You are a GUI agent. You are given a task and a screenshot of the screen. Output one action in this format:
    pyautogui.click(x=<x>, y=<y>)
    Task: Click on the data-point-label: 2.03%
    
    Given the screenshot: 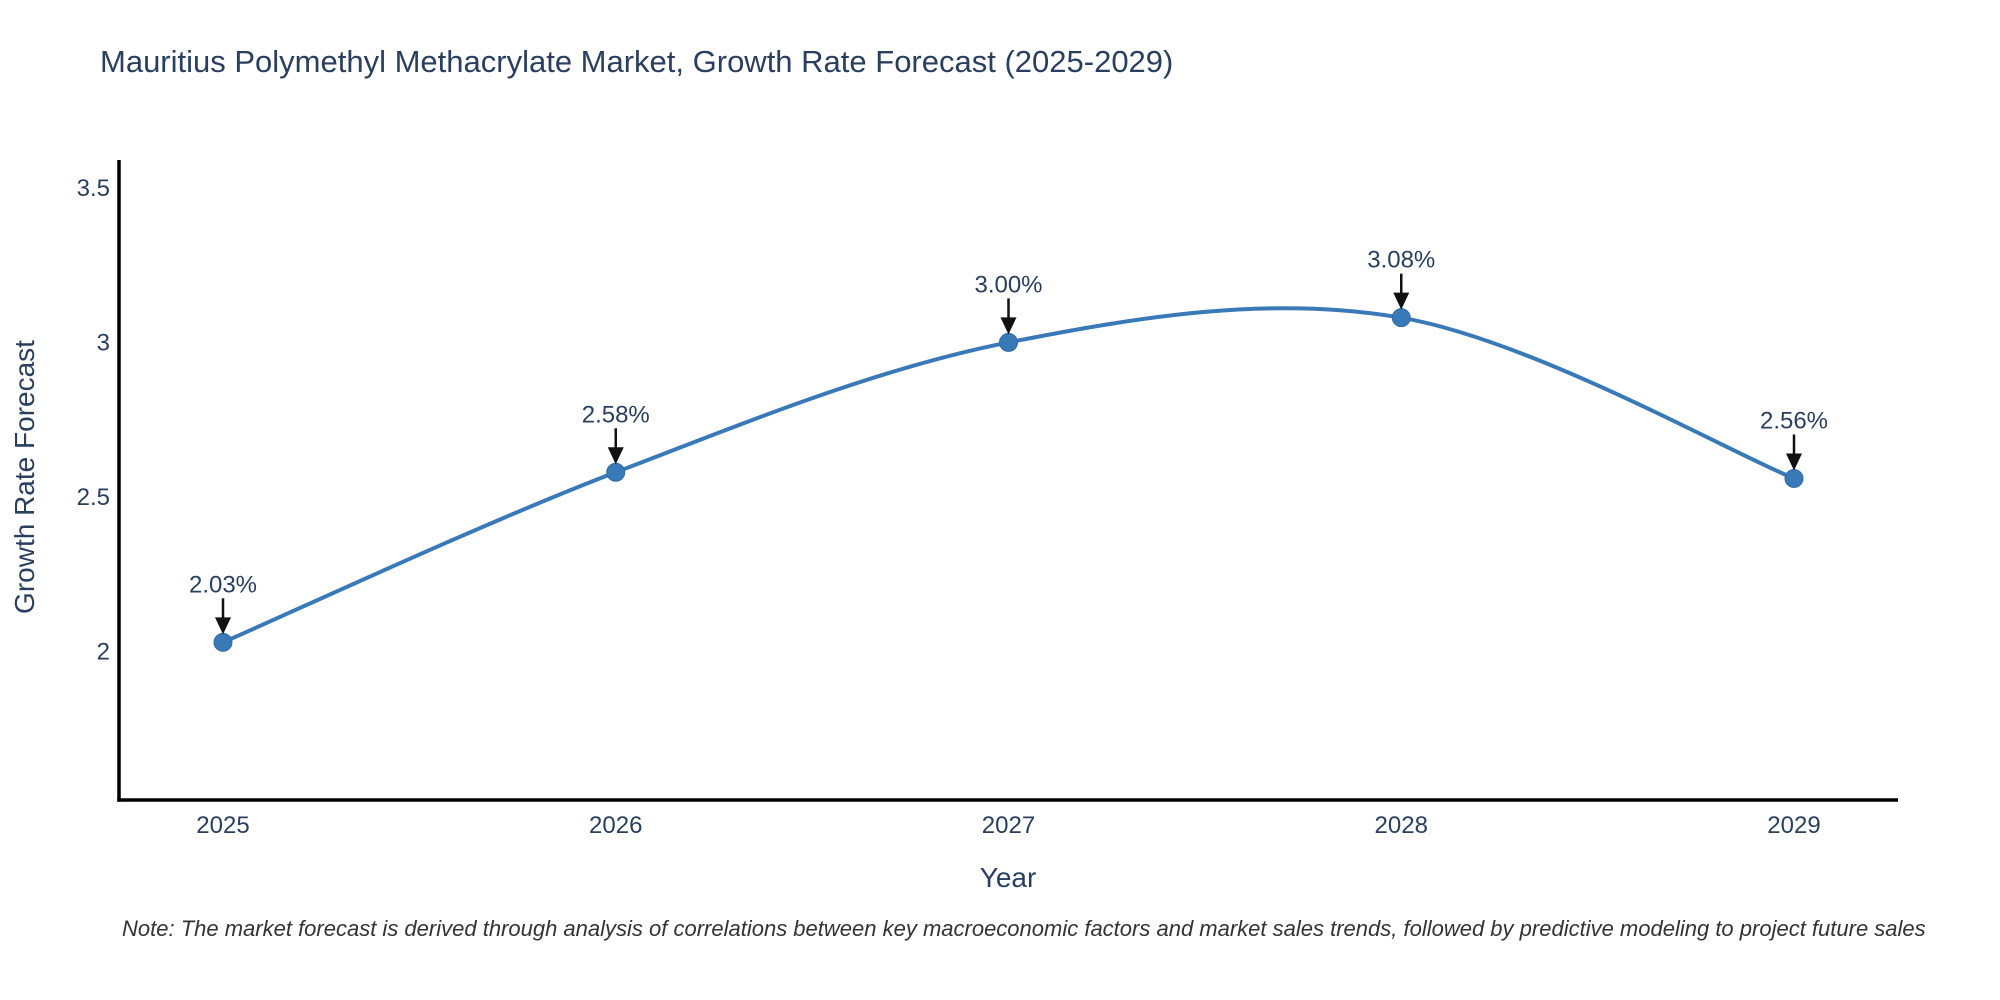 What is the action you would take?
    pyautogui.click(x=223, y=584)
    